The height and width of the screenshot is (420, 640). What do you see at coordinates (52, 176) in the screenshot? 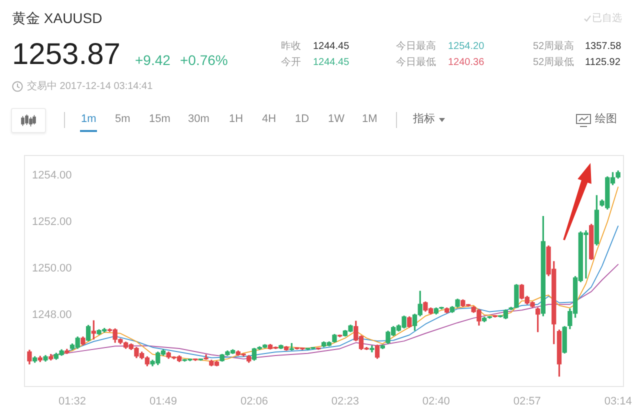
I see `y-tick-label: 1254.00` at bounding box center [52, 176].